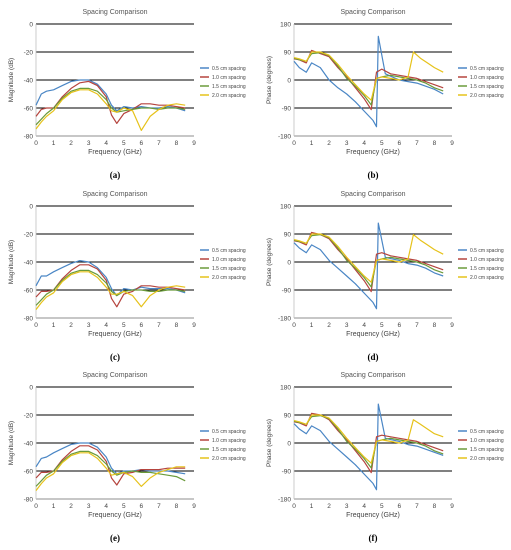 The height and width of the screenshot is (550, 511). What do you see at coordinates (115, 175) in the screenshot?
I see `panel-label: (a)` at bounding box center [115, 175].